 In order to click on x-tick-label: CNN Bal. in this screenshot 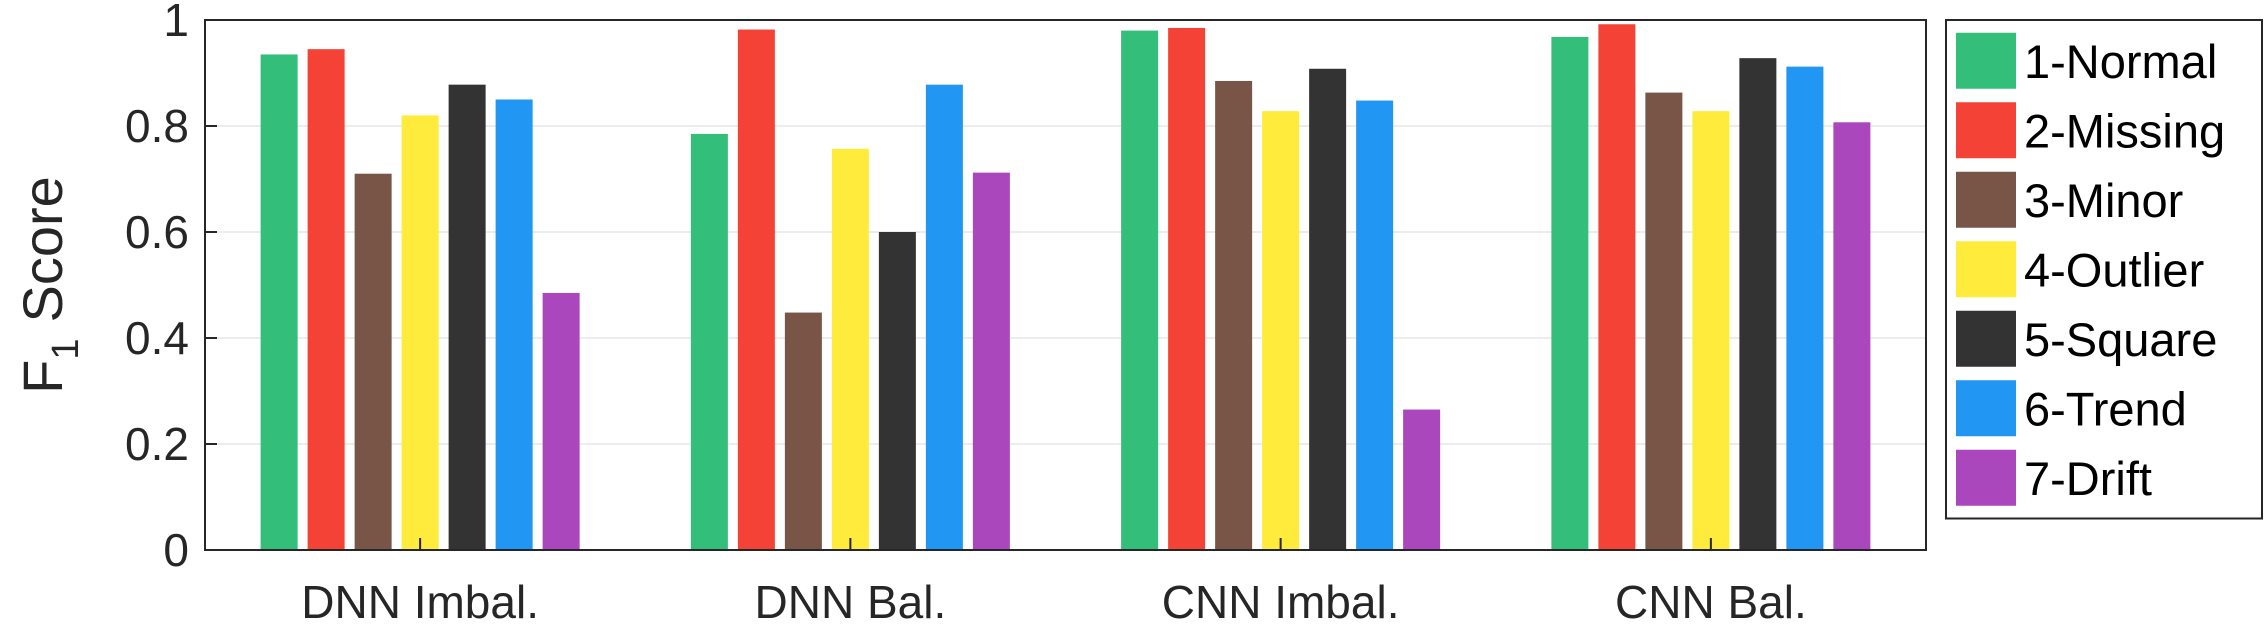, I will do `click(1711, 600)`.